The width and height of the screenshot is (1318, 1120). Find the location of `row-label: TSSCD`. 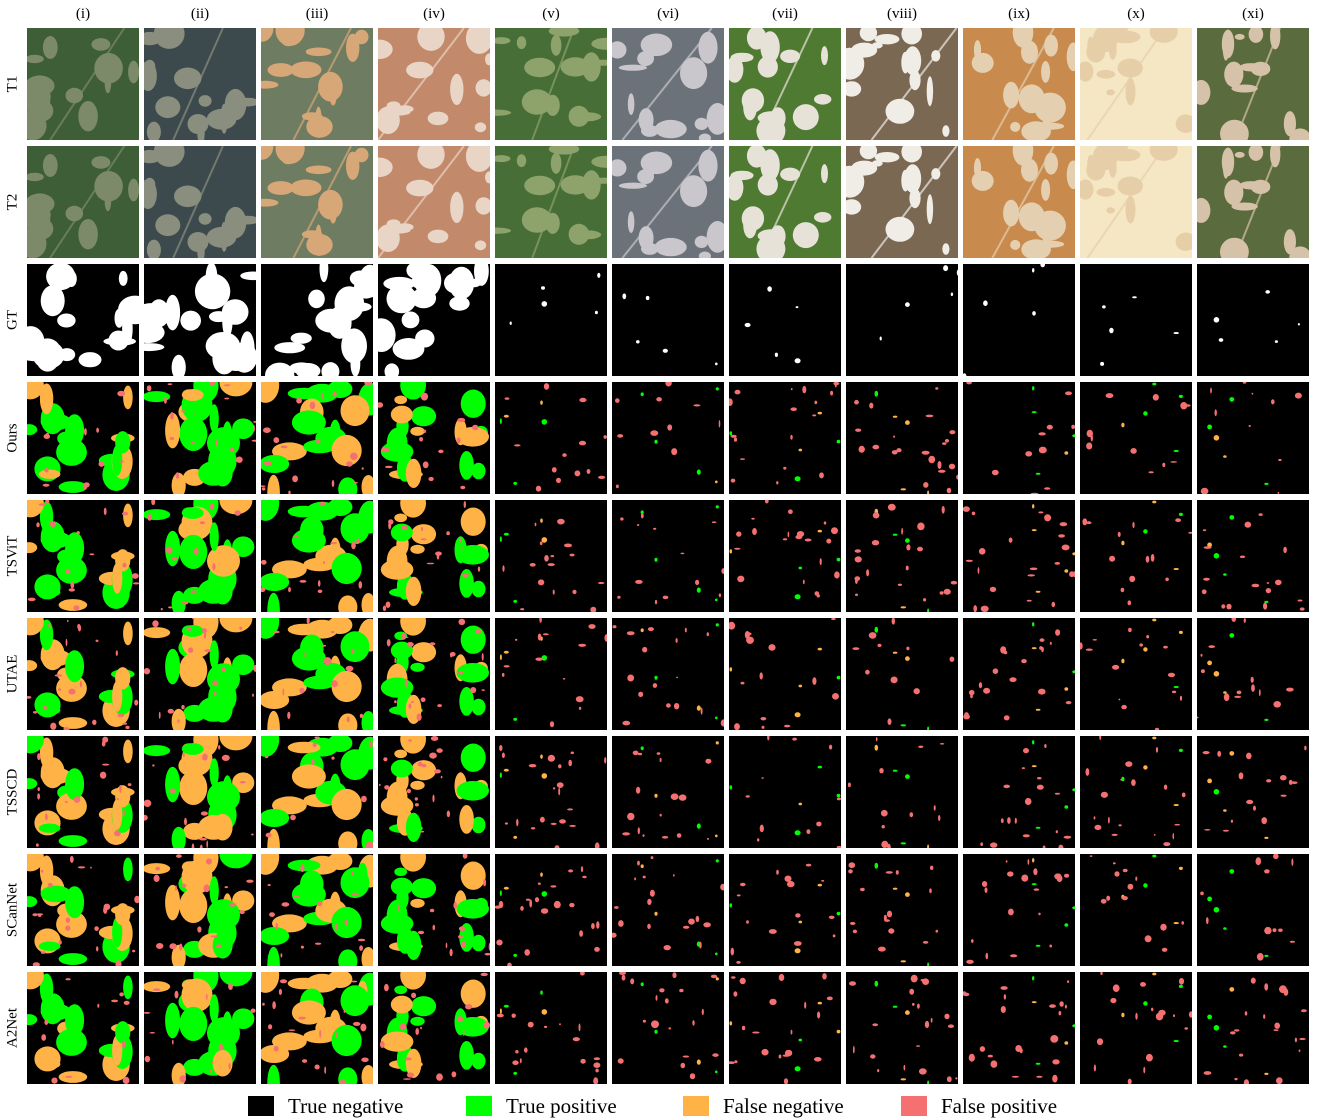

row-label: TSSCD is located at coordinates (12, 792).